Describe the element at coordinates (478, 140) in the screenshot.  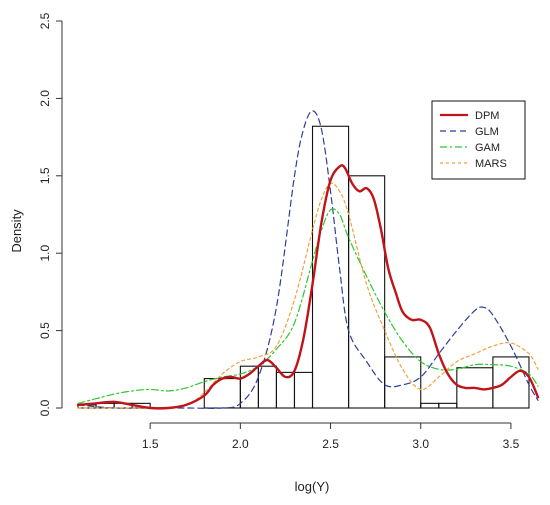
I see `legend: DPM GLM GAM MARS` at that location.